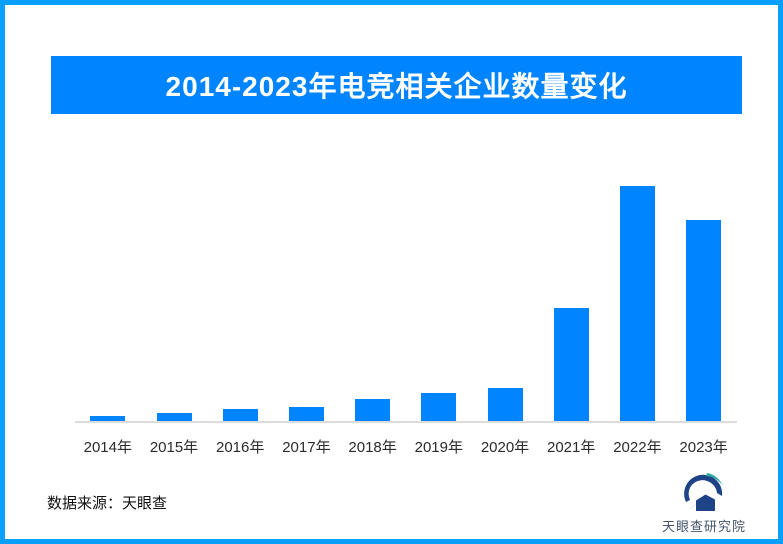 Image resolution: width=783 pixels, height=544 pixels. Describe the element at coordinates (439, 407) in the screenshot. I see `bar-2019年` at that location.